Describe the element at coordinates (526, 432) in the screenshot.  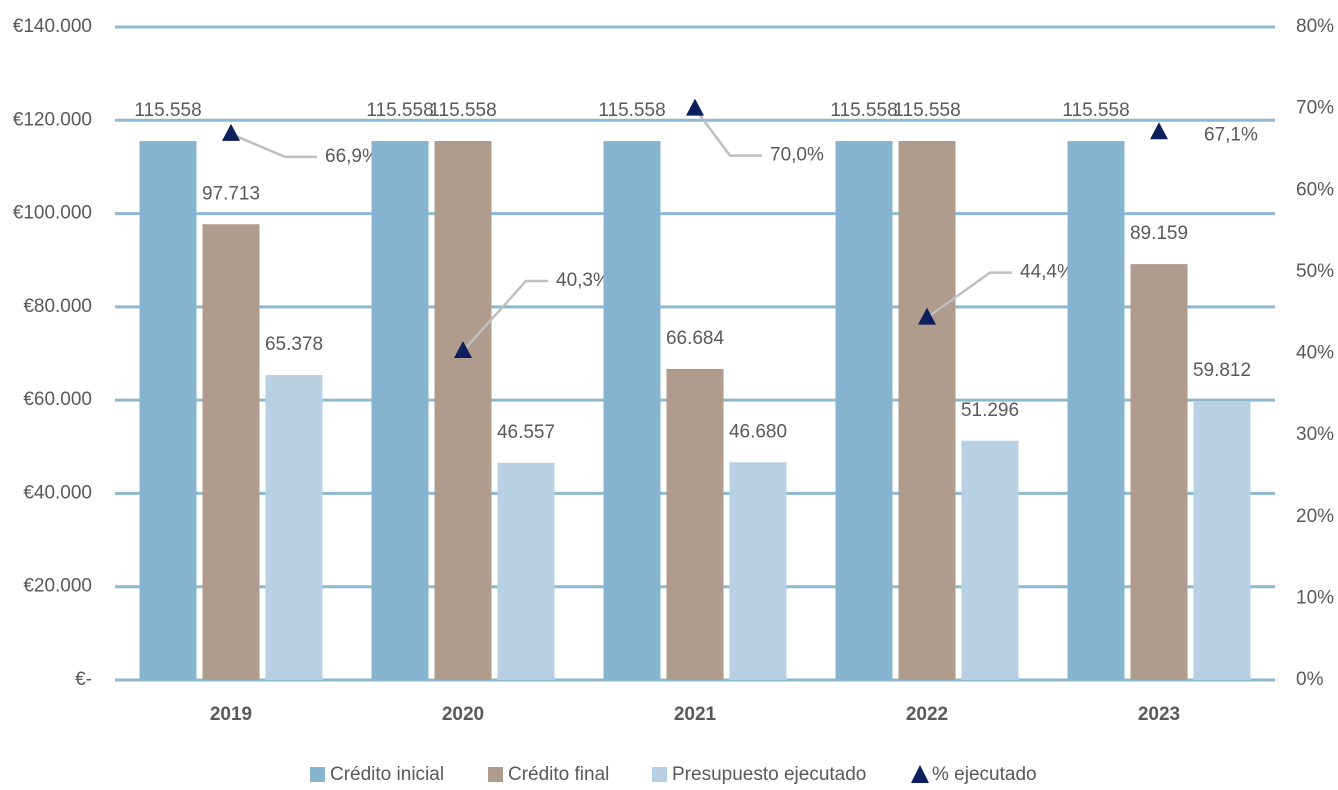
I see `data-label: 46.557` at that location.